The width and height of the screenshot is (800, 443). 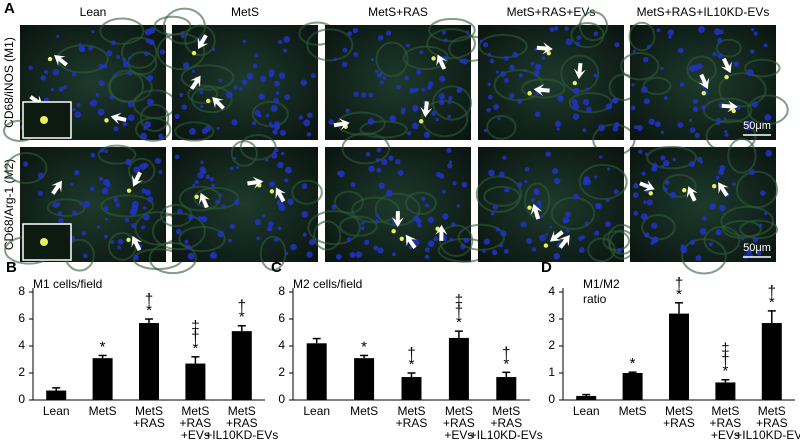 I want to click on x-tick-label: +EVs, so click(x=458, y=435).